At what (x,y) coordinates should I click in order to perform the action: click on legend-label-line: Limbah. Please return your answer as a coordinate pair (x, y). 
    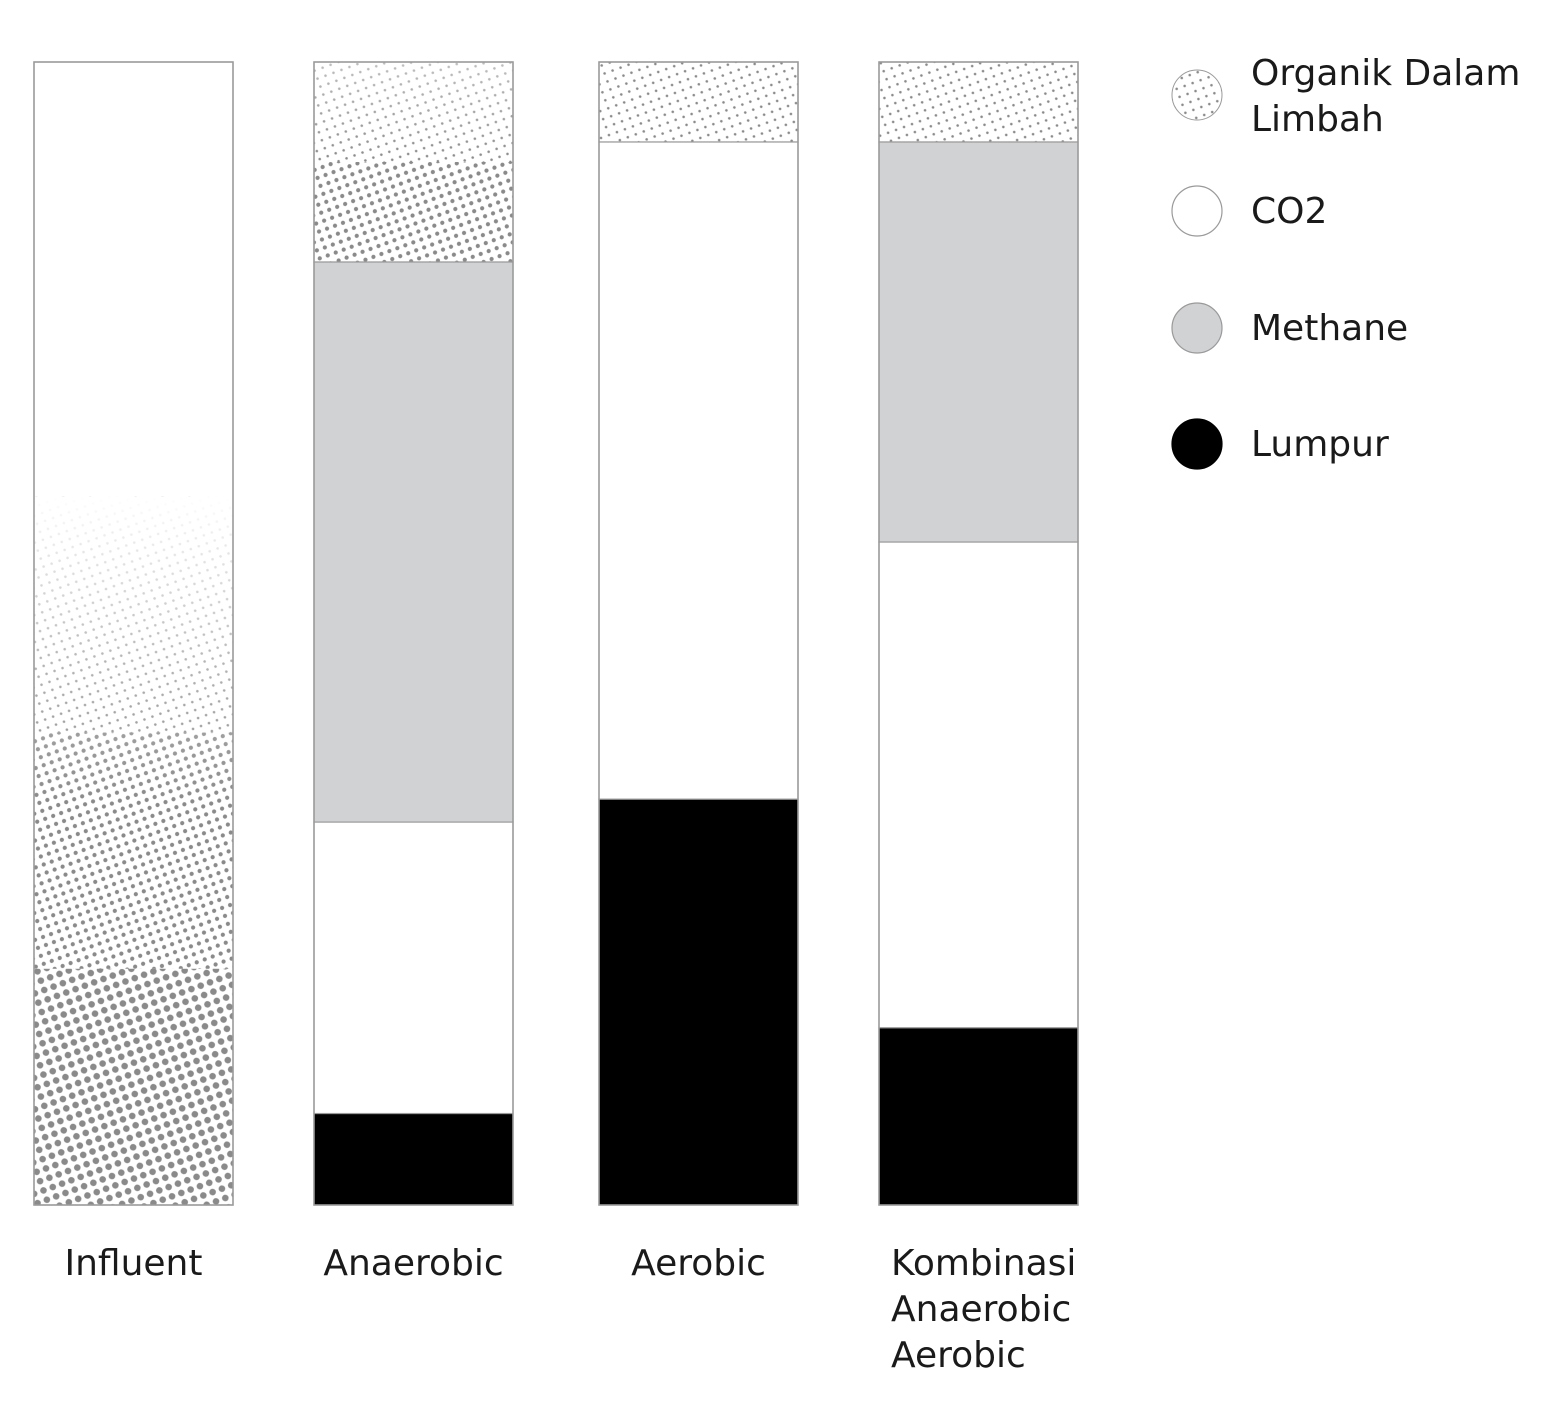
    Looking at the image, I should click on (1317, 119).